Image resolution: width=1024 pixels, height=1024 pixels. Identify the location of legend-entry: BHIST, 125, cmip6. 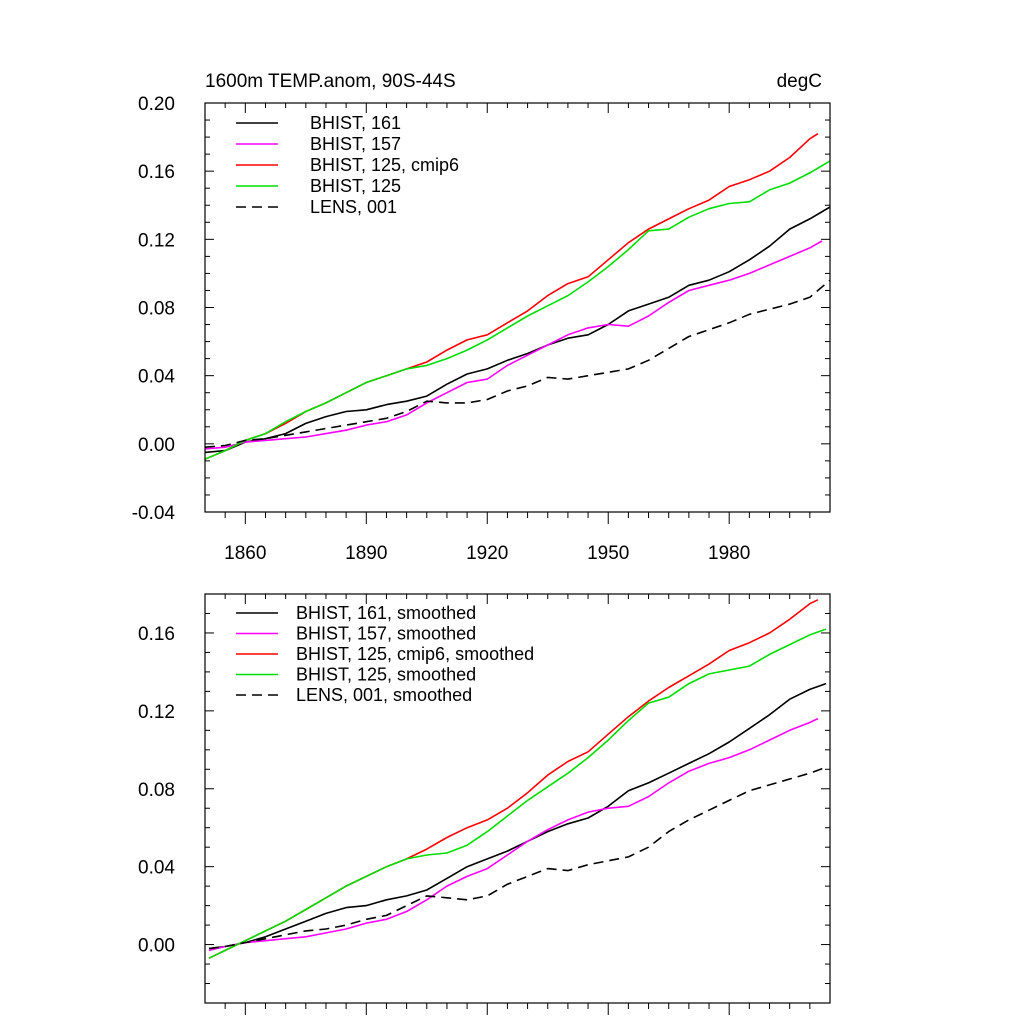
(384, 165).